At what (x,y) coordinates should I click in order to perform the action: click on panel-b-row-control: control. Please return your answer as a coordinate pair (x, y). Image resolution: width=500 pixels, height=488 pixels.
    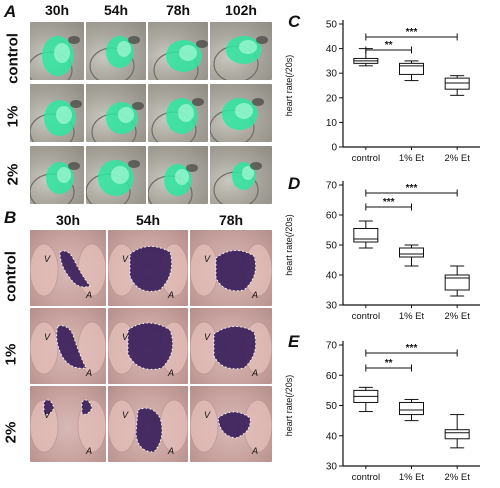
    Looking at the image, I should click on (11, 276).